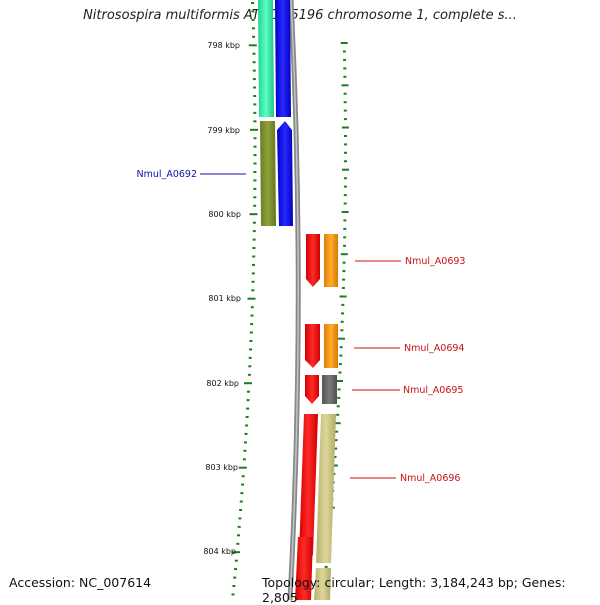  Describe the element at coordinates (222, 383) in the screenshot. I see `kbp-label: 802 kbp` at that location.